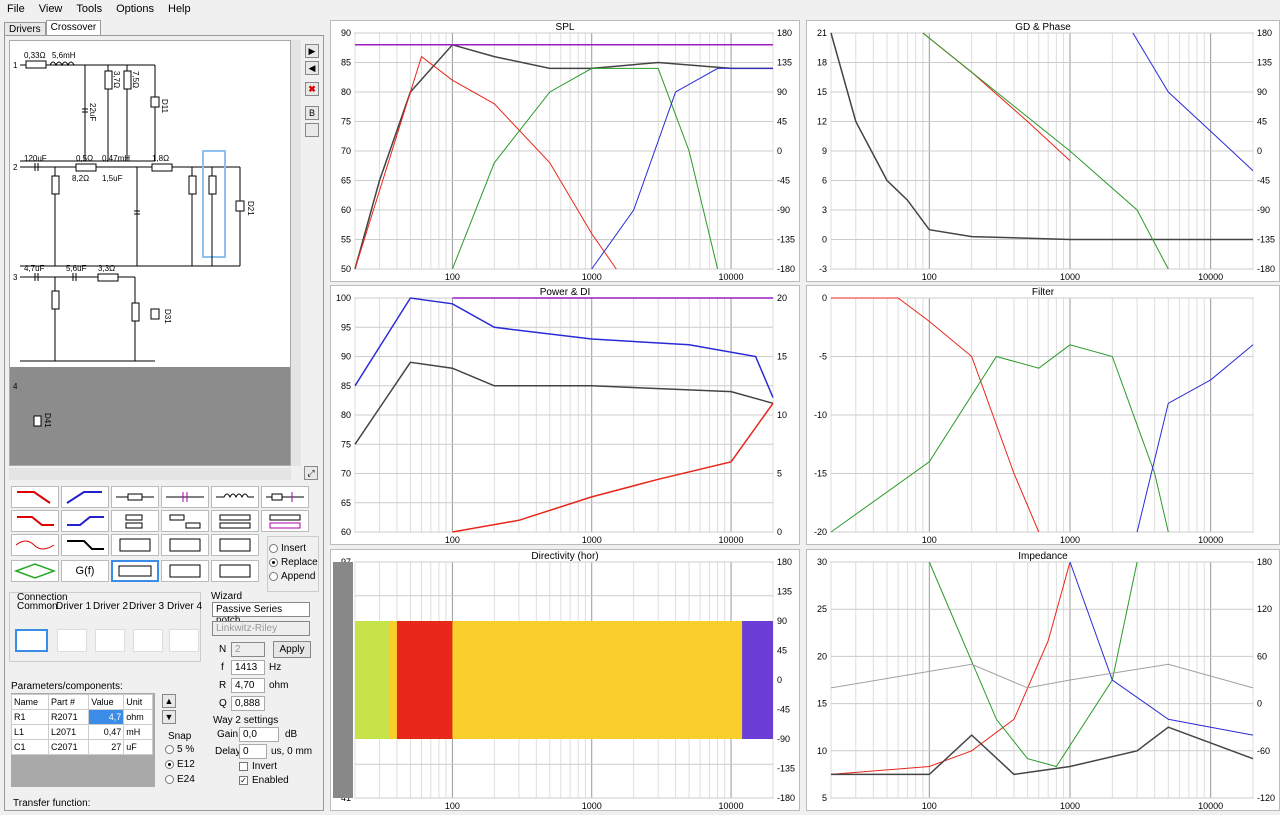 This screenshot has width=1280, height=815. What do you see at coordinates (135, 545) in the screenshot?
I see `notch-rlc-icon` at bounding box center [135, 545].